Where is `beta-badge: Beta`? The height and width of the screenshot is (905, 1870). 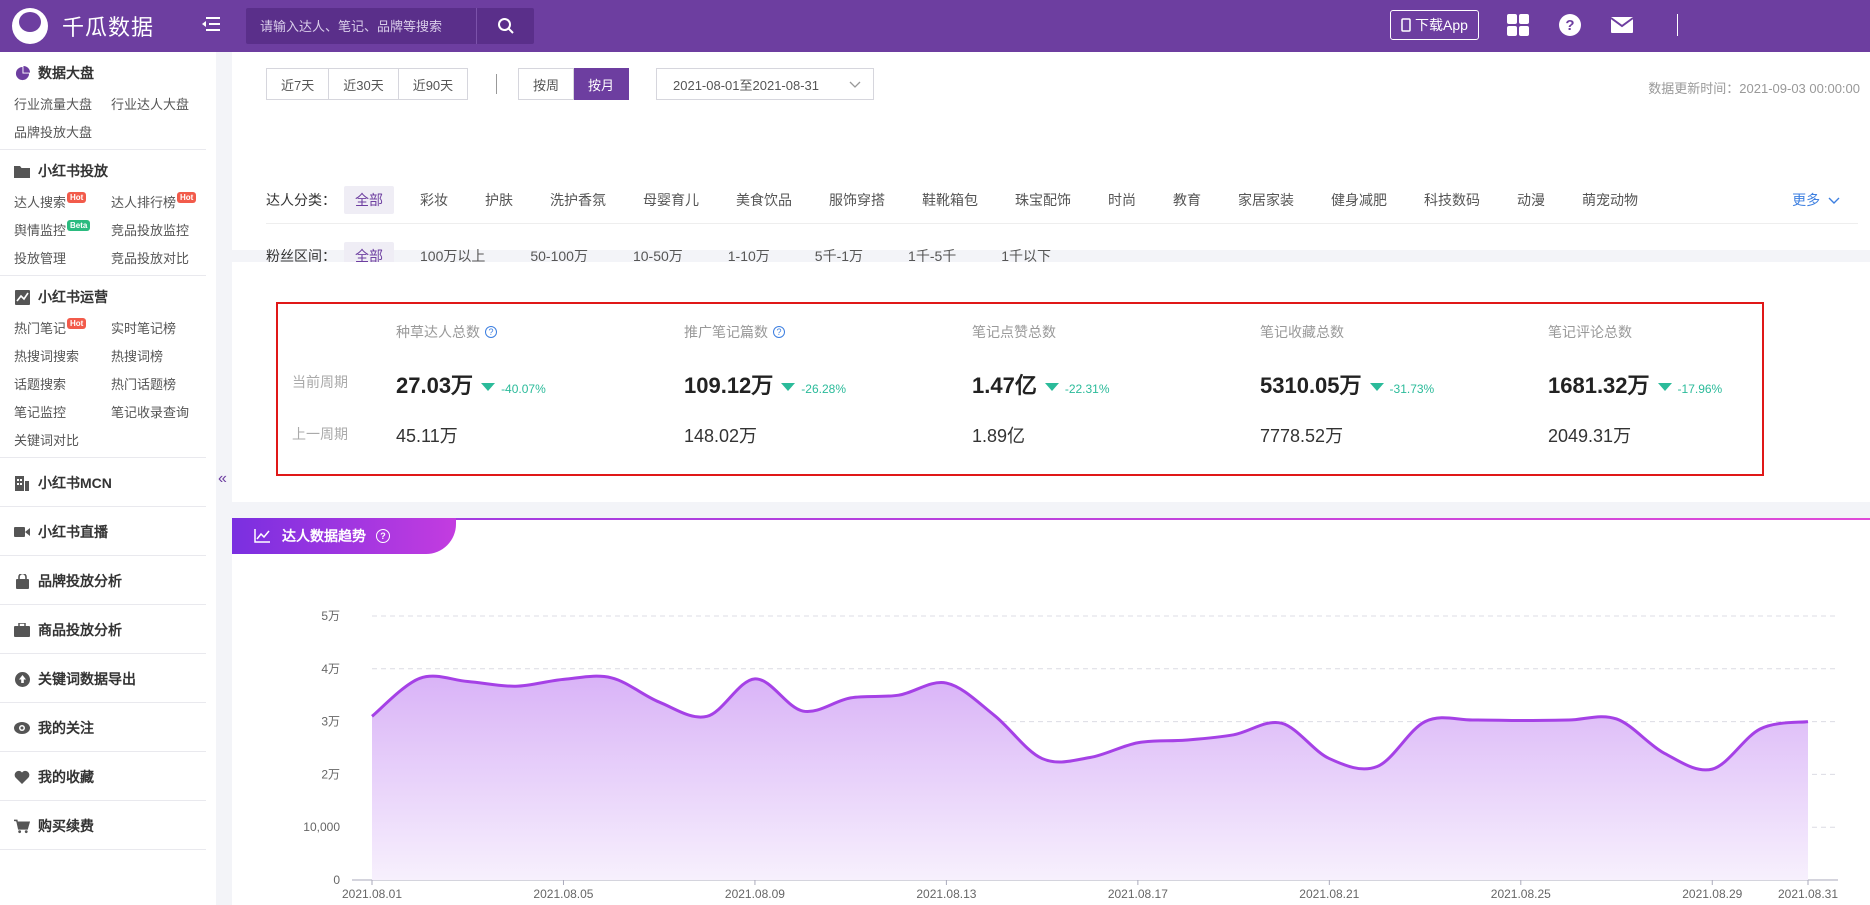
beta-badge: Beta is located at coordinates (79, 225).